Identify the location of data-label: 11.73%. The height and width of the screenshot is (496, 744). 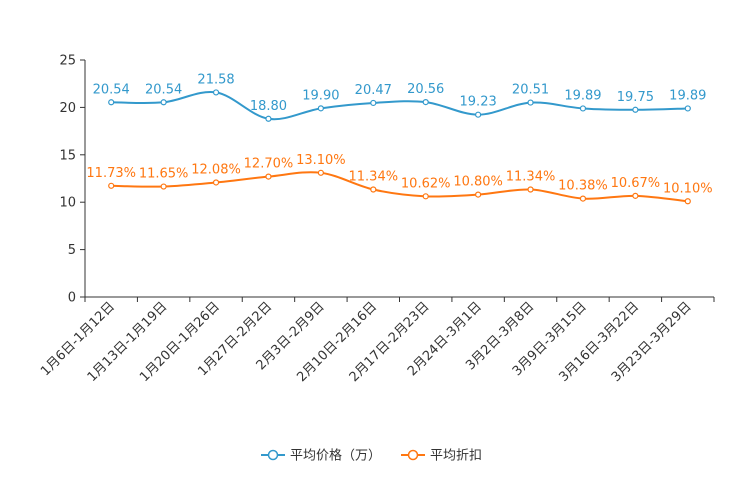
(111, 173).